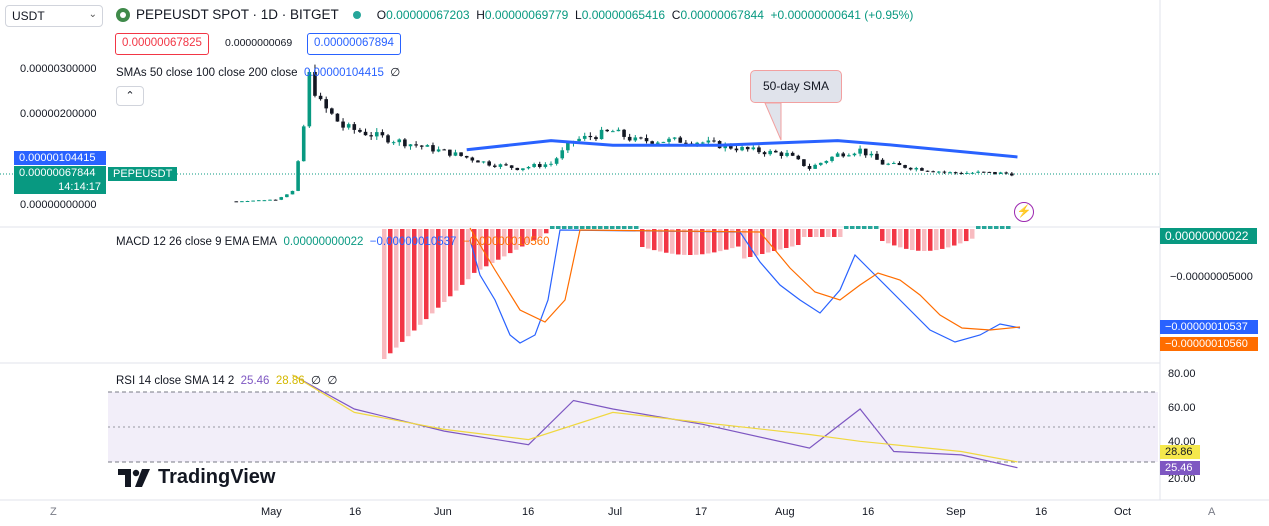  What do you see at coordinates (1211, 277) in the screenshot?
I see `macd-tick: −0.00000005000` at bounding box center [1211, 277].